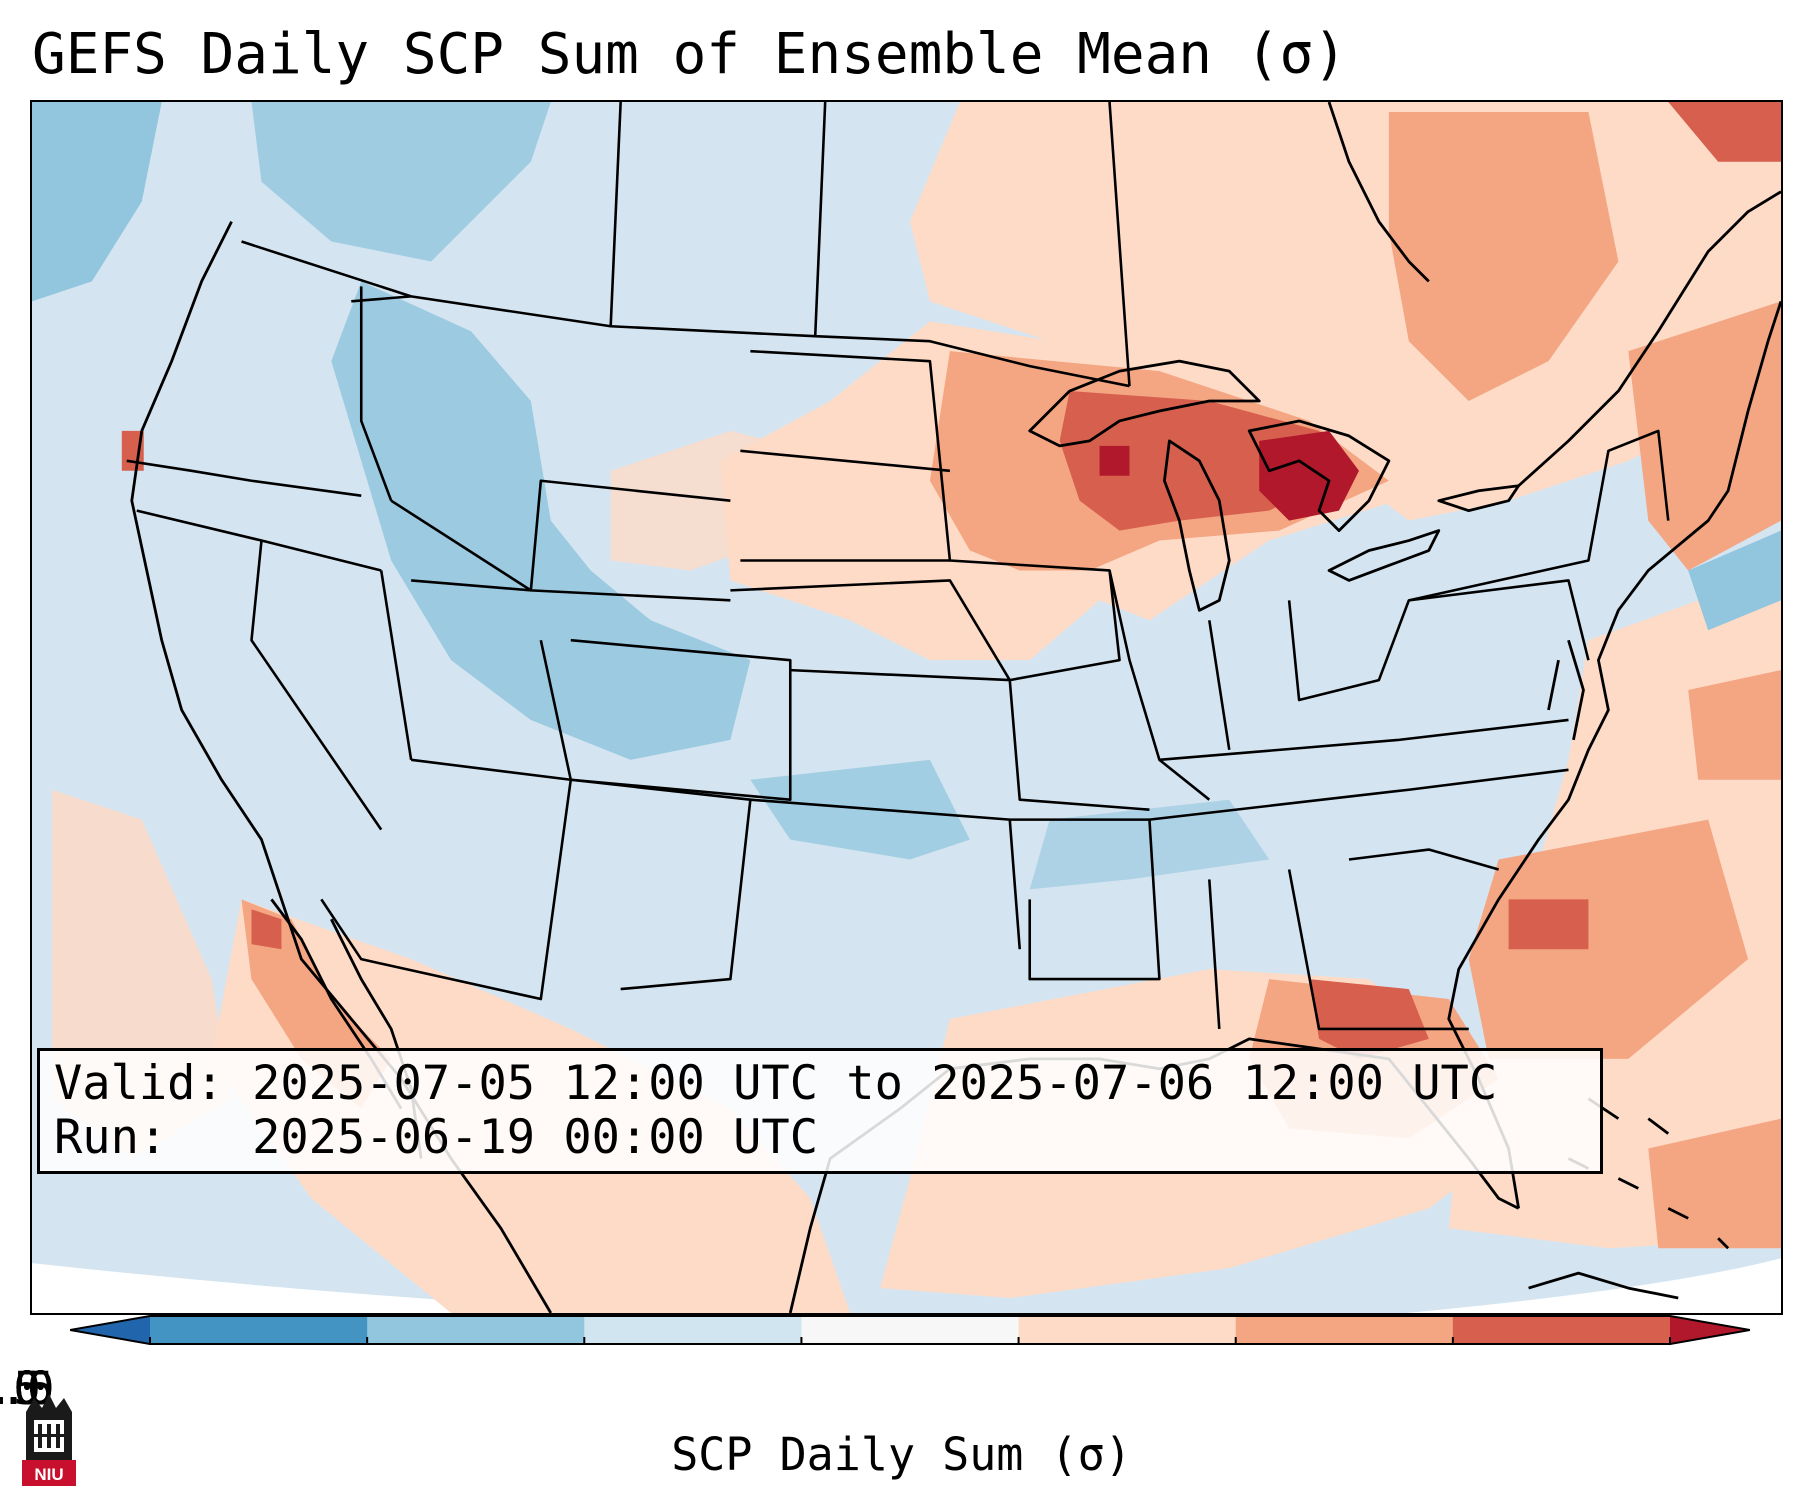 This screenshot has height=1506, width=1803. I want to click on wa-or, so click(244, 478).